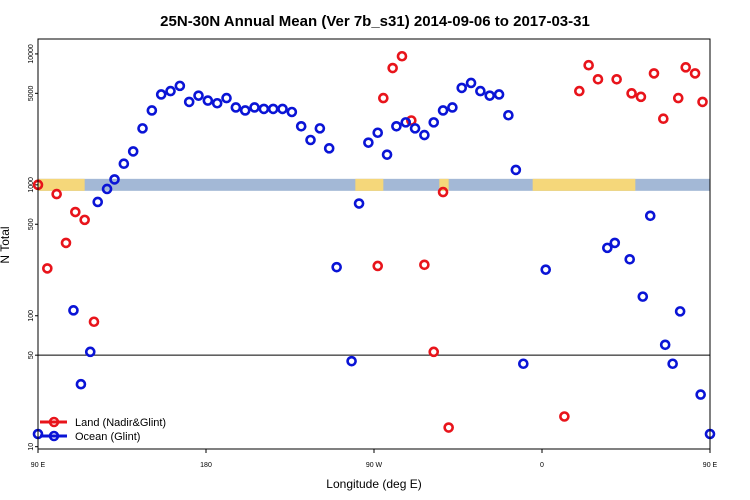 The width and height of the screenshot is (750, 500). I want to click on y-tick-label: 10000, so click(31, 54).